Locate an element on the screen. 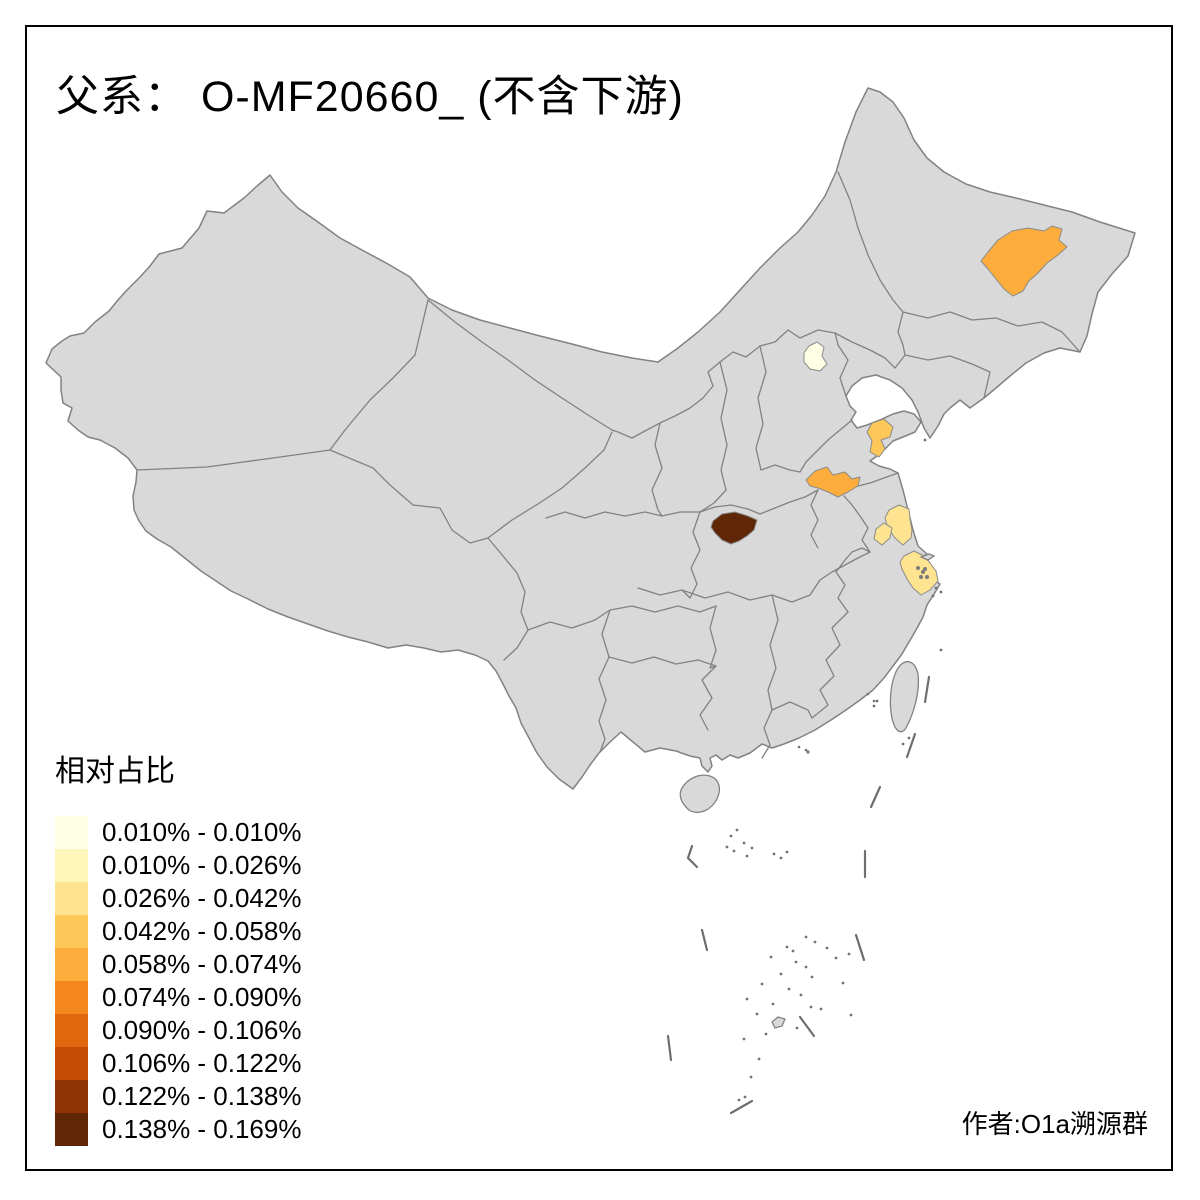 This screenshot has height=1200, width=1200. legend-row: 0.074% - 0.090% is located at coordinates (178, 997).